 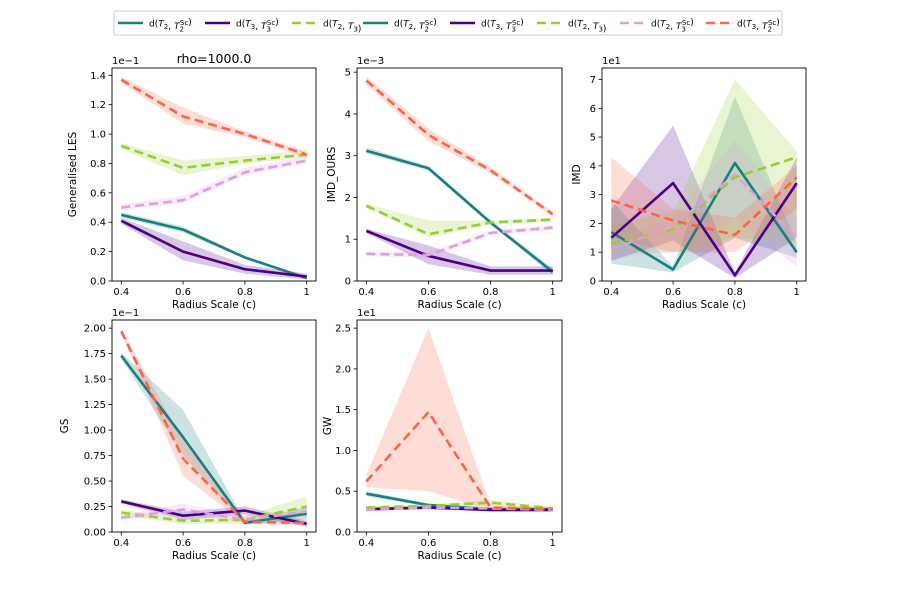 What do you see at coordinates (98, 193) in the screenshot?
I see `y-tick-label: 0.6` at bounding box center [98, 193].